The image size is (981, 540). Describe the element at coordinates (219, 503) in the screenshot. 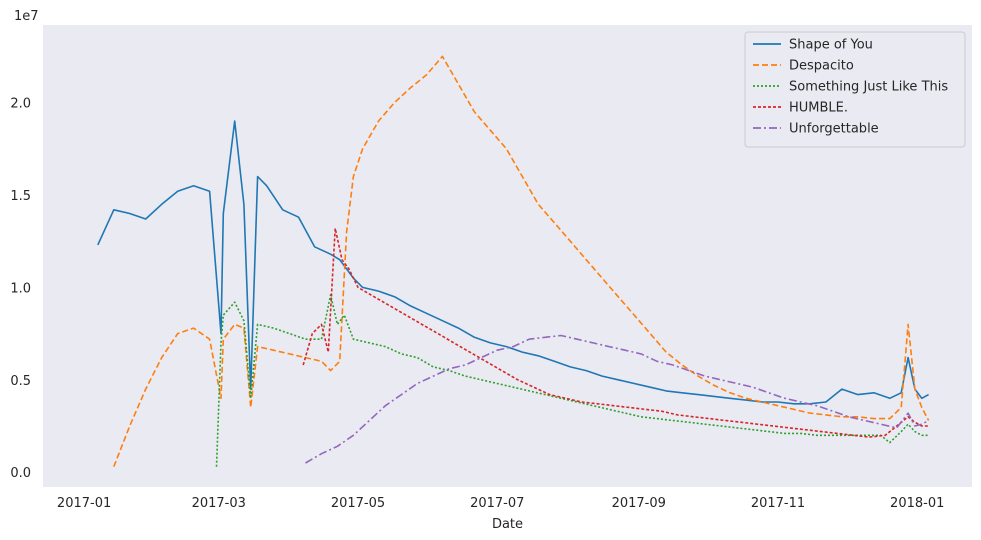

I see `x-tick-label: 2017-03` at that location.